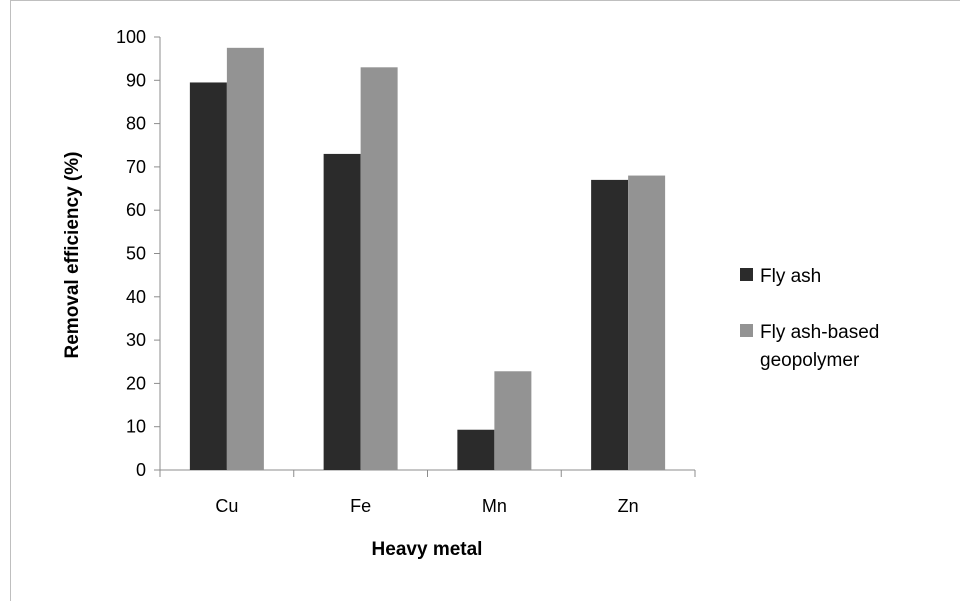 This screenshot has width=961, height=601. What do you see at coordinates (136, 80) in the screenshot?
I see `y-tick-label: 90` at bounding box center [136, 80].